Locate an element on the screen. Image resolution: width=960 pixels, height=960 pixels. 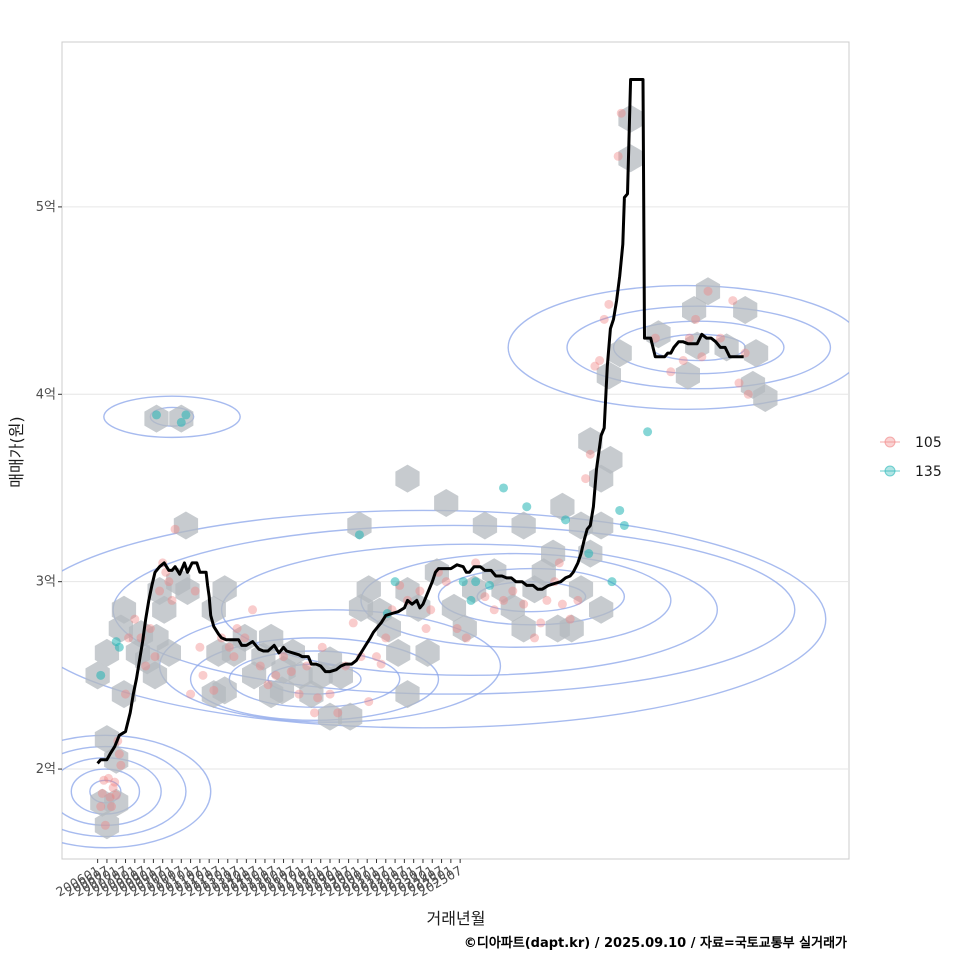
y-axis-title: 매매가(원) is located at coordinates (16, 451).